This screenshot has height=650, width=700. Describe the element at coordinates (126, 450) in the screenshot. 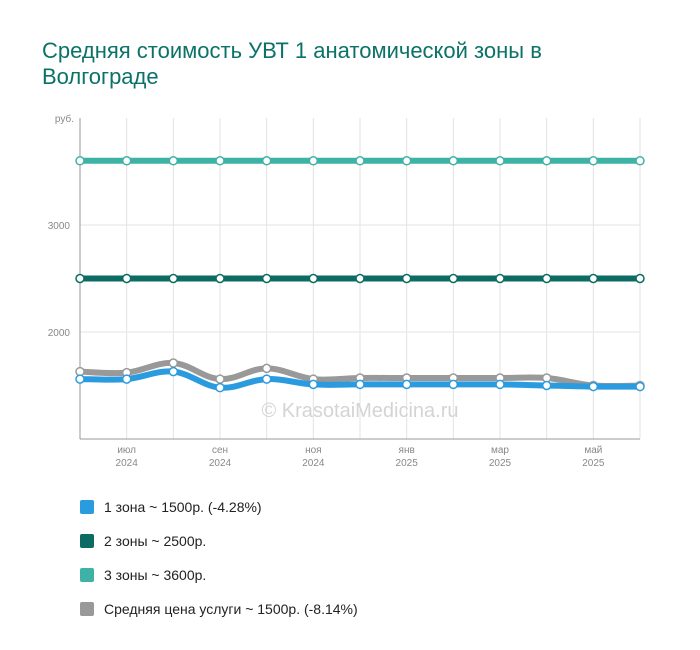

I see `x-tick-month: июл` at that location.